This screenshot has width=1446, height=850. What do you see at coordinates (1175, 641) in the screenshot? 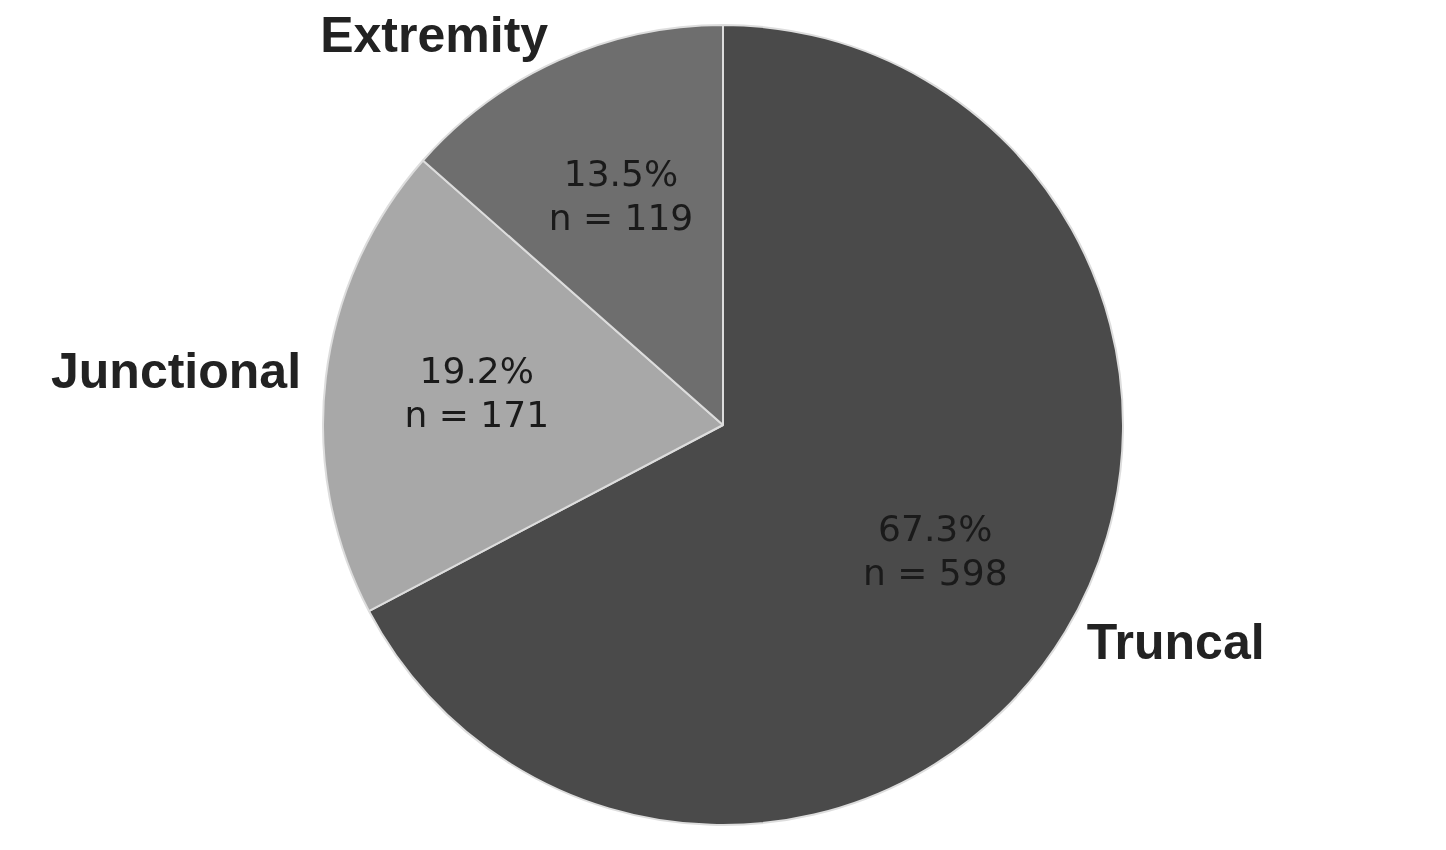
I see `slice-label: Truncal` at bounding box center [1175, 641].